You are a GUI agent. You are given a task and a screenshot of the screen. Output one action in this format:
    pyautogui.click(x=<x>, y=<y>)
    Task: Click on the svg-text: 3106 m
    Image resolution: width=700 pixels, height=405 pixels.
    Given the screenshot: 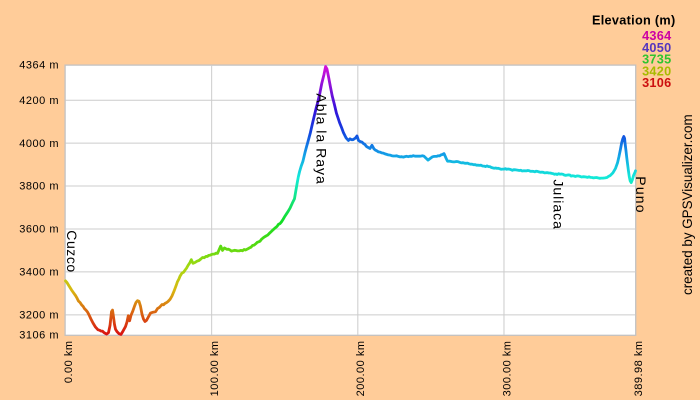 What is the action you would take?
    pyautogui.click(x=39, y=336)
    